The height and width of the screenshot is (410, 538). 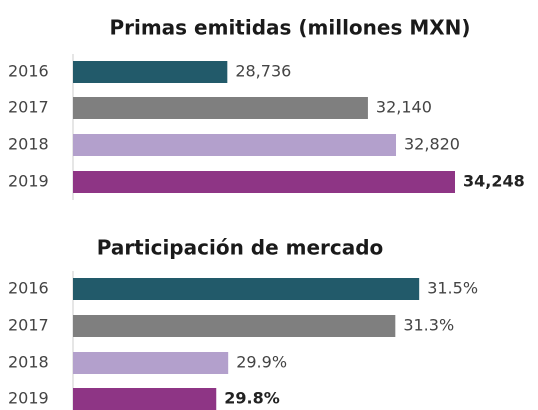 I want to click on value-label: 28,736, so click(x=263, y=71).